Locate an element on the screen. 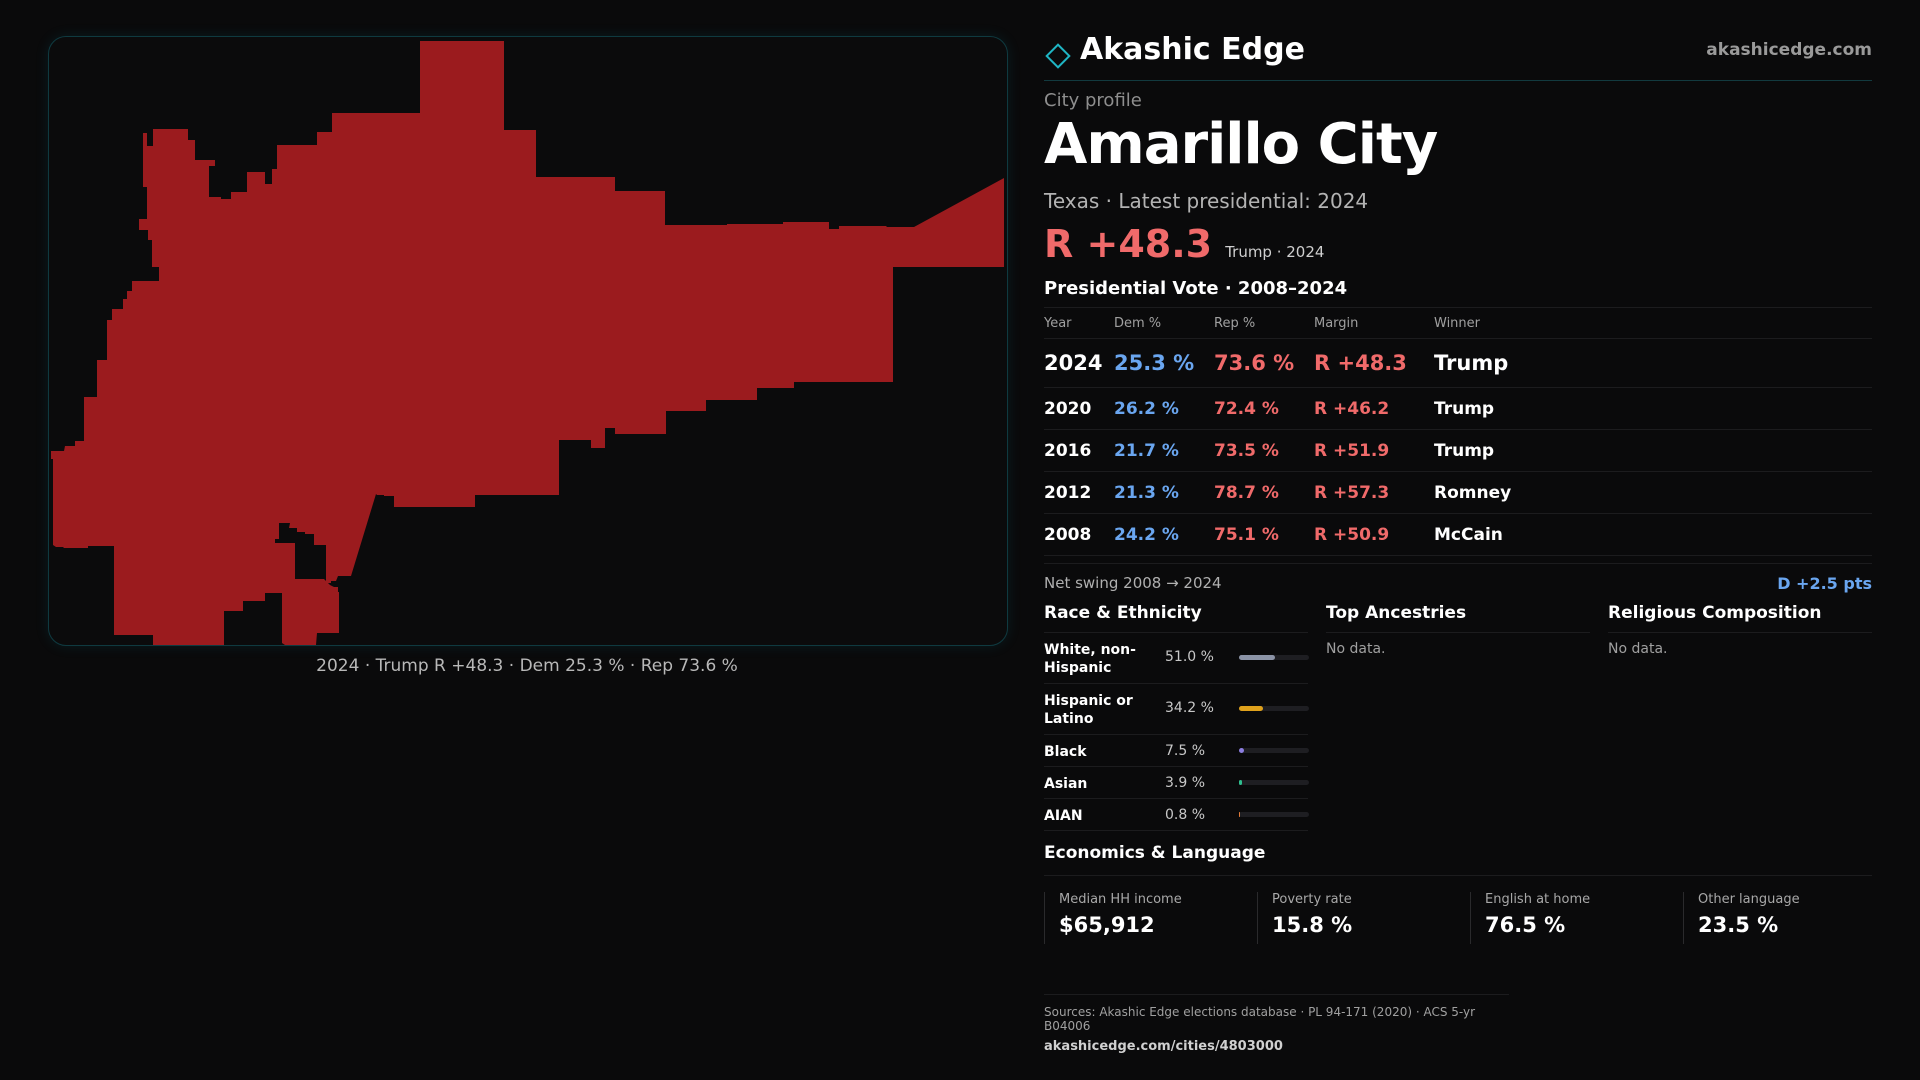  header-dem: Dem % is located at coordinates (1164, 323).